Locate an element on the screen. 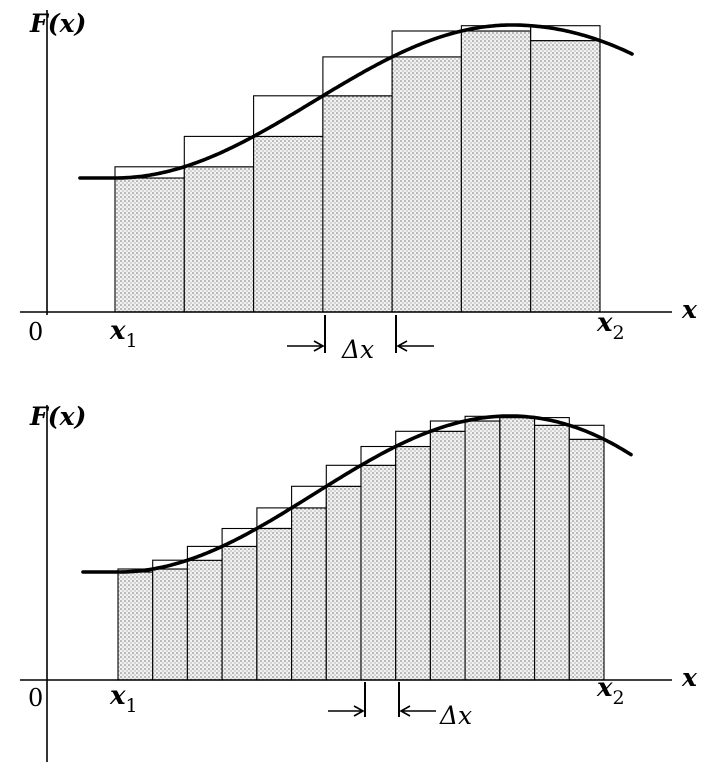 This screenshot has width=717, height=777. top-x2-label: x2 is located at coordinates (610, 326).